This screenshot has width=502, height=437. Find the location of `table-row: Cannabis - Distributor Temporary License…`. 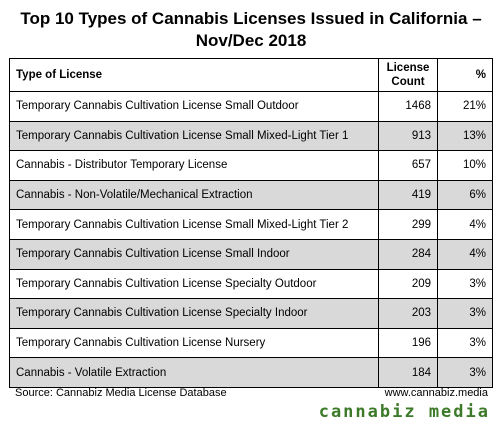

table-row: Cannabis - Distributor Temporary License… is located at coordinates (251, 165).